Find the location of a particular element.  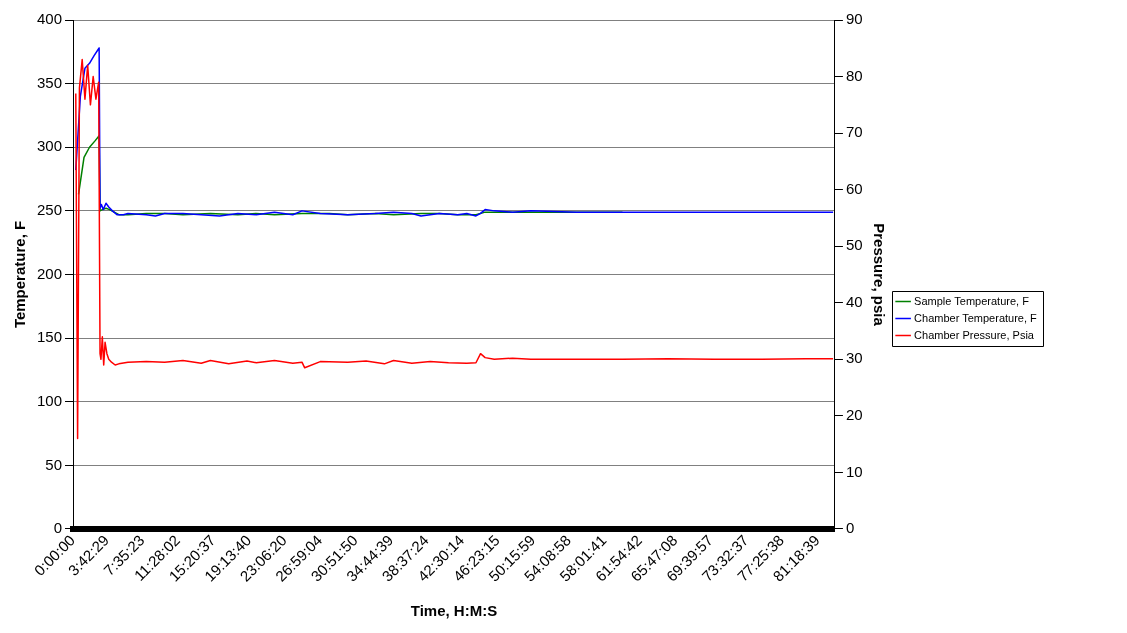

legend-label: Sample Temperature, F is located at coordinates (972, 300).